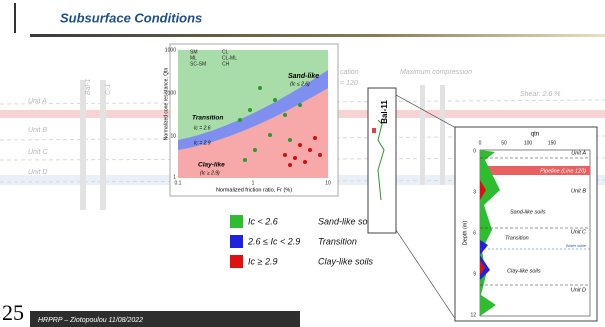  What do you see at coordinates (465, 233) in the screenshot?
I see `y-axis-label: Depth (m)` at bounding box center [465, 233].